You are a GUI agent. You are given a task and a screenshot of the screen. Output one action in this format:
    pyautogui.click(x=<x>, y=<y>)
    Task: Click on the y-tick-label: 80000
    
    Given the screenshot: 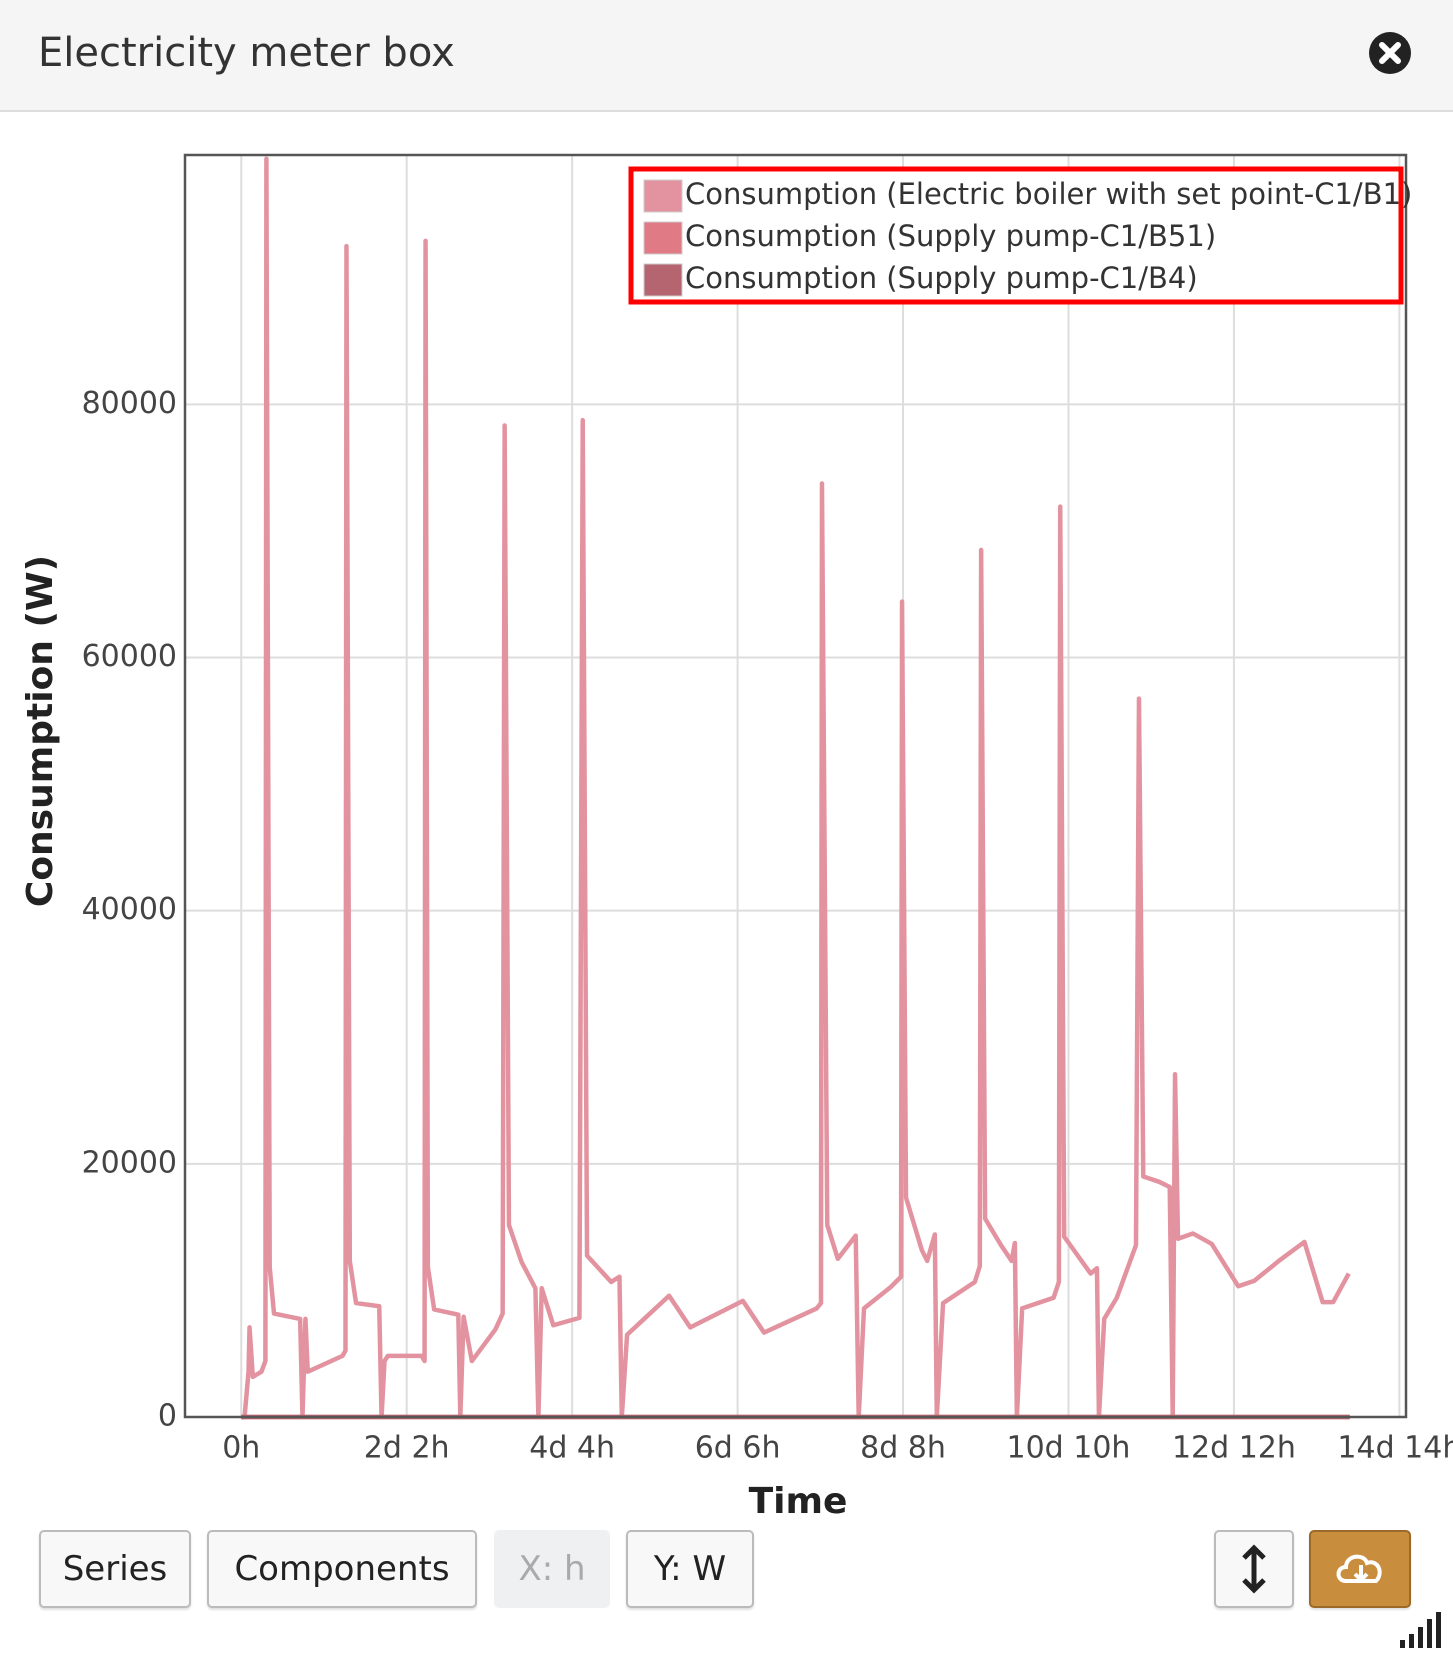 What is the action you would take?
    pyautogui.click(x=129, y=403)
    